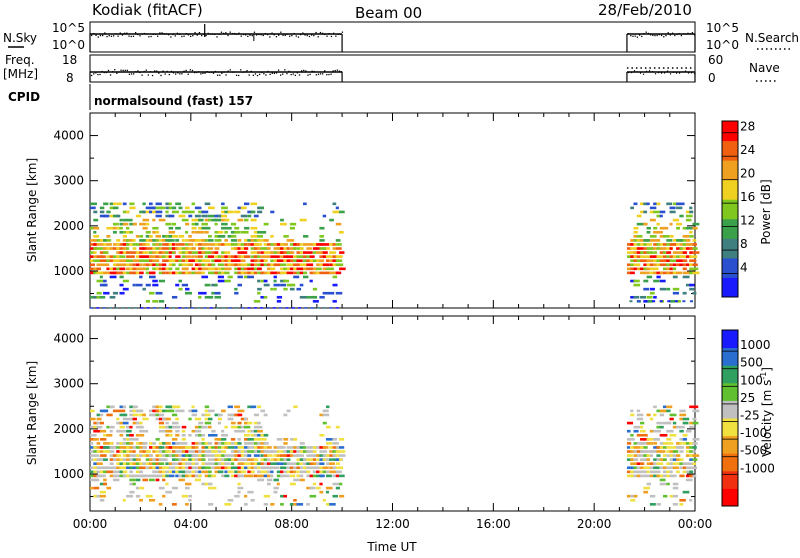 This screenshot has width=800, height=558. I want to click on velocity-colorbar-tick: -100, so click(753, 433).